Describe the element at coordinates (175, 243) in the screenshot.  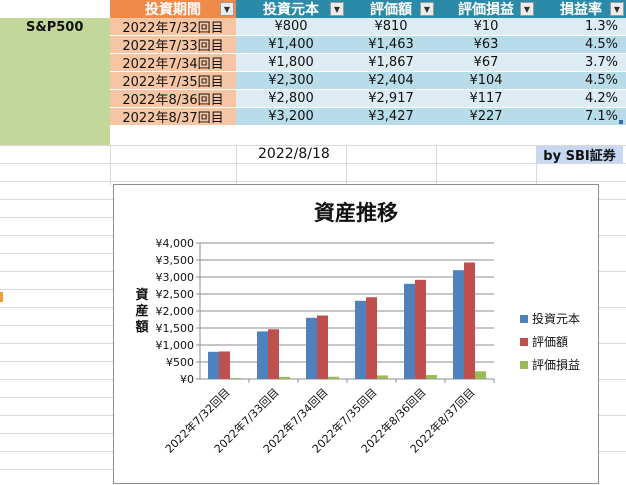
I see `y-tick-label: ¥4,000` at that location.